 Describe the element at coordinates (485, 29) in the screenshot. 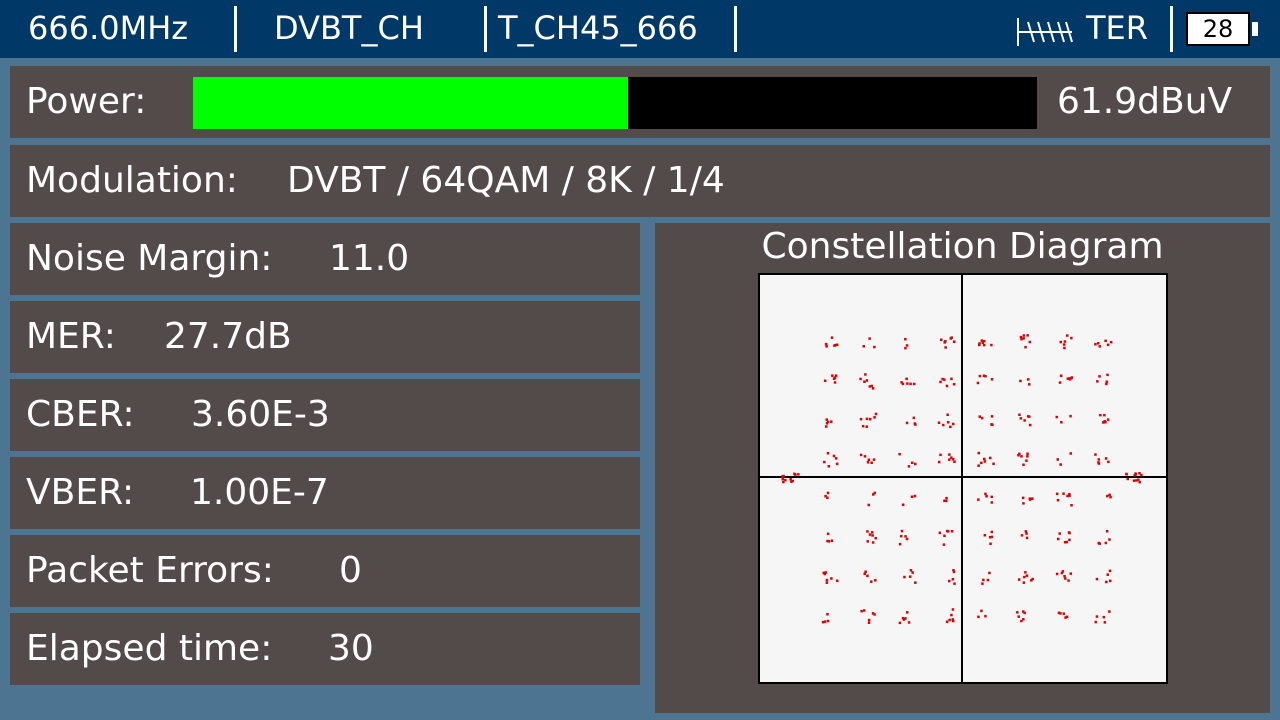

I see `divider` at that location.